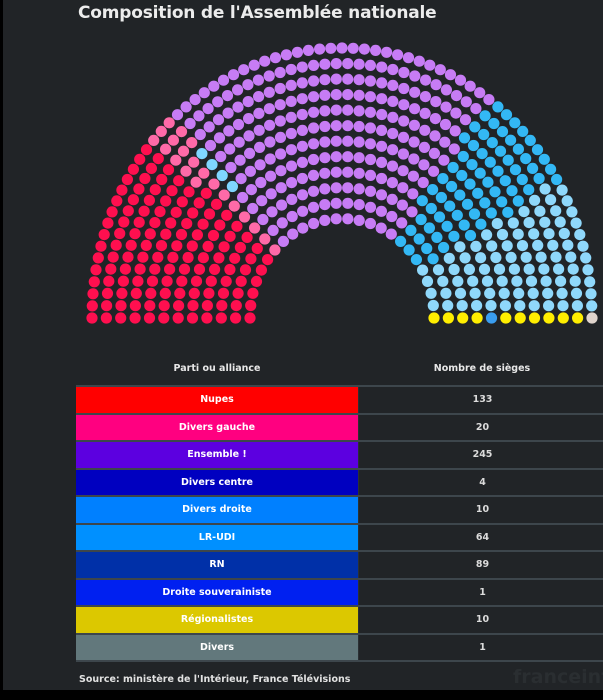  Describe the element at coordinates (217, 592) in the screenshot. I see `party-cell: Droite souverainiste` at that location.